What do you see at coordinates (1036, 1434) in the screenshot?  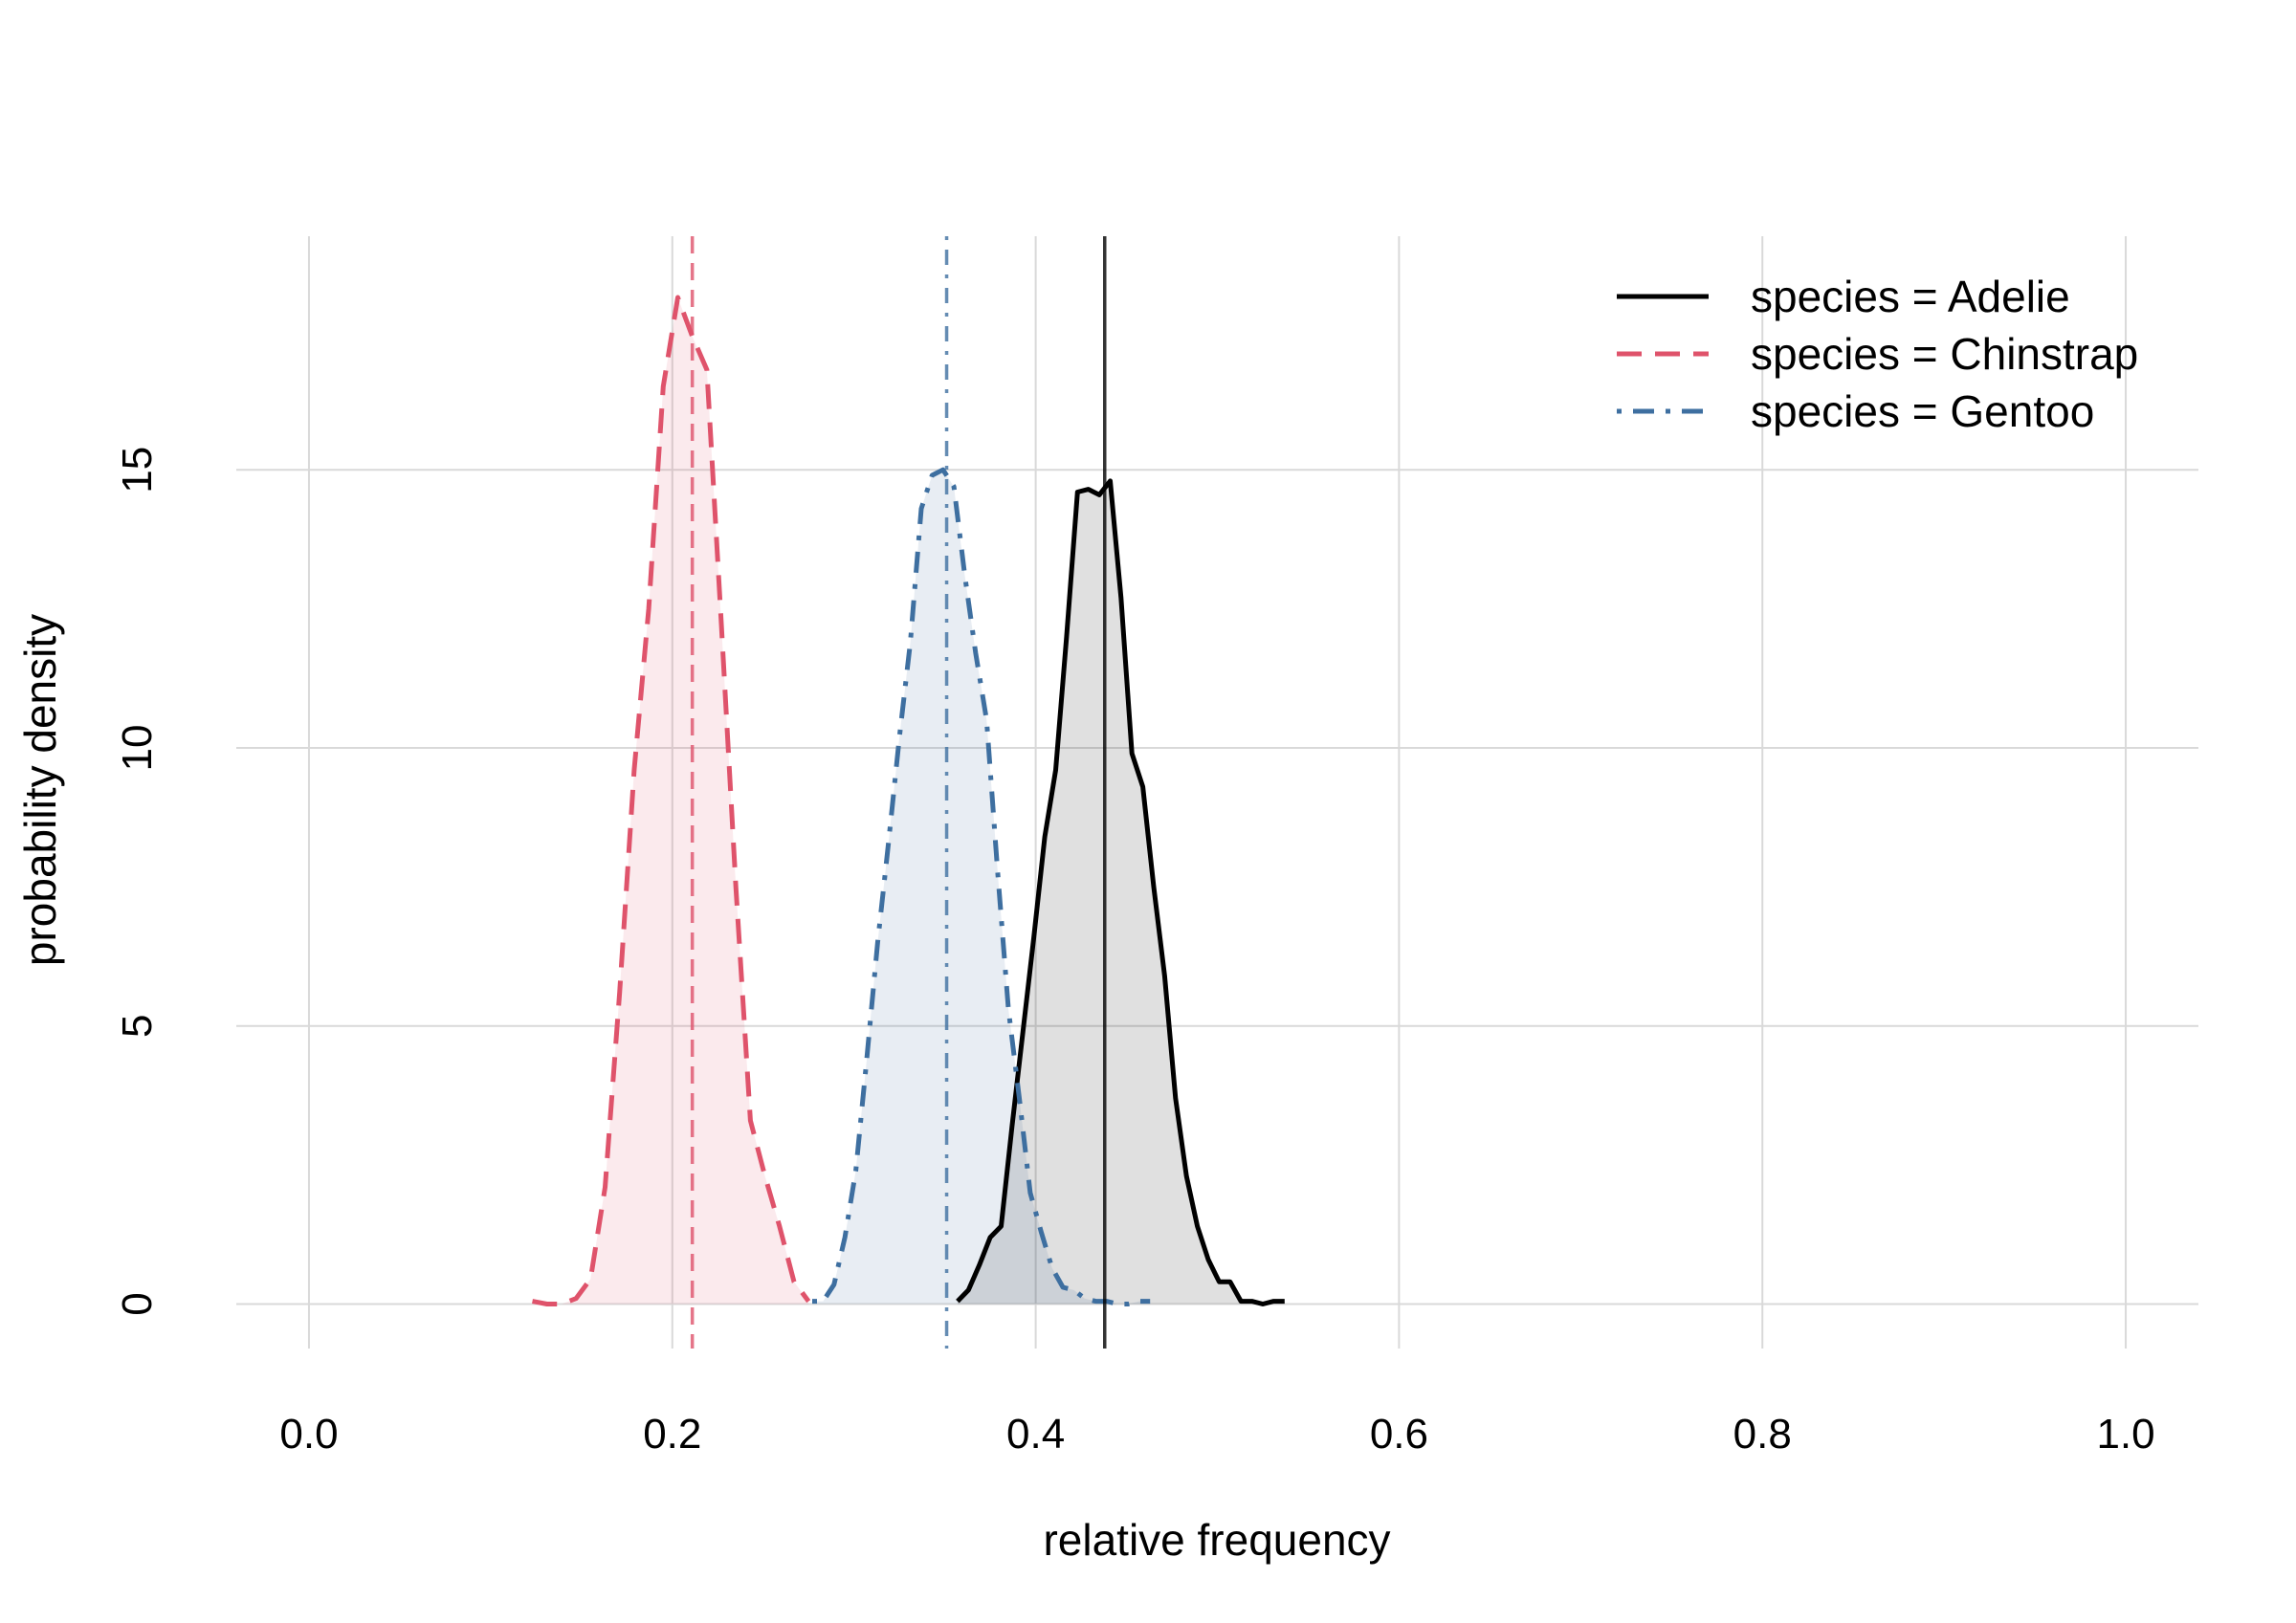 I see `x-tick-label: 0.4` at bounding box center [1036, 1434].